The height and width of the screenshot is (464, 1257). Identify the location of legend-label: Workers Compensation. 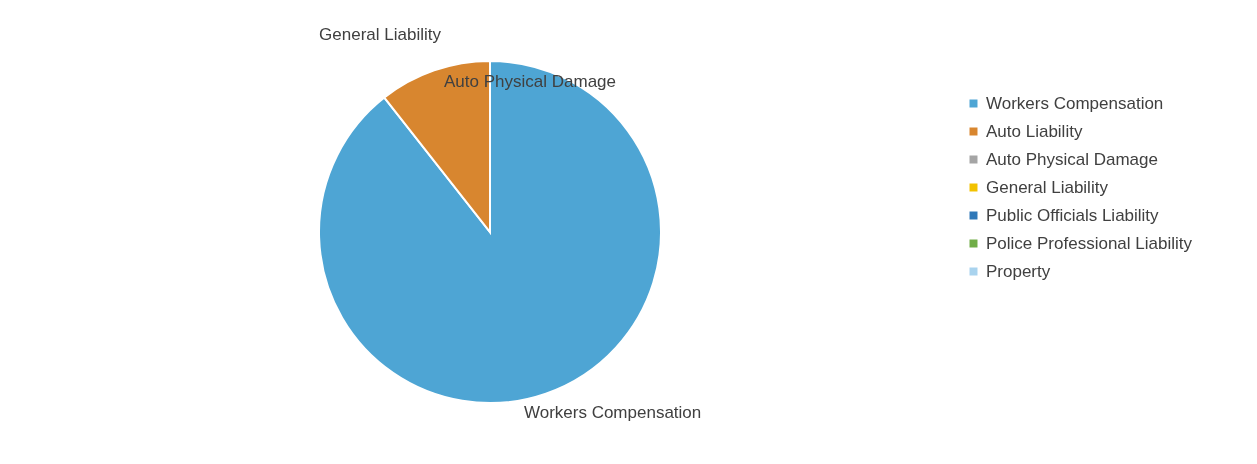
(1075, 103).